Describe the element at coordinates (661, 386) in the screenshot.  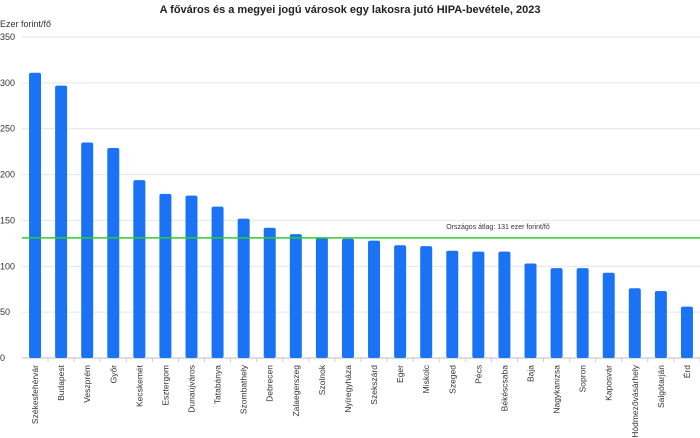
I see `x-tick-label: Salgótarján` at that location.